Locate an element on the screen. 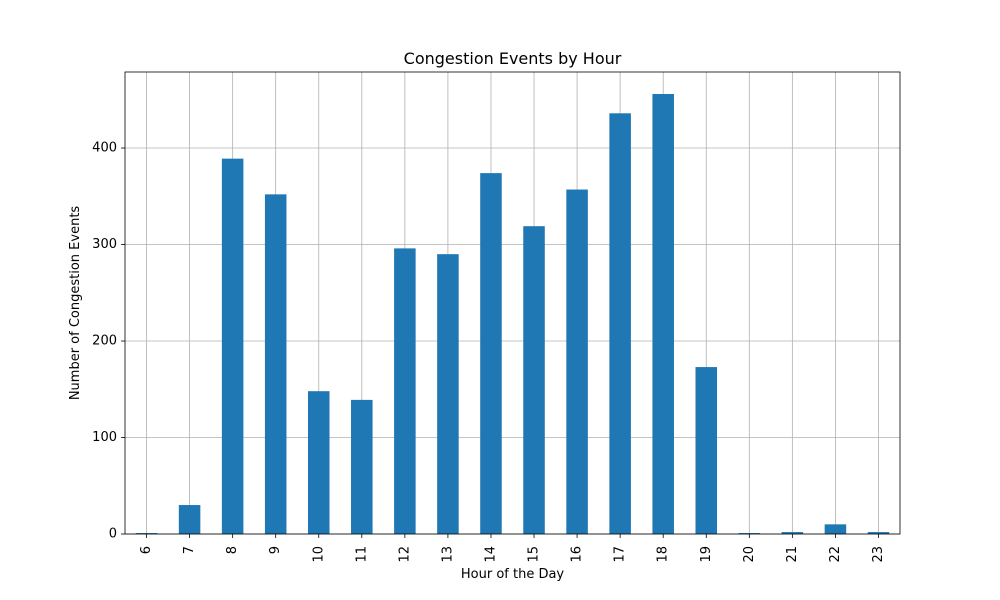 Image resolution: width=1000 pixels, height=600 pixels. x-tick-label: 18 is located at coordinates (663, 554).